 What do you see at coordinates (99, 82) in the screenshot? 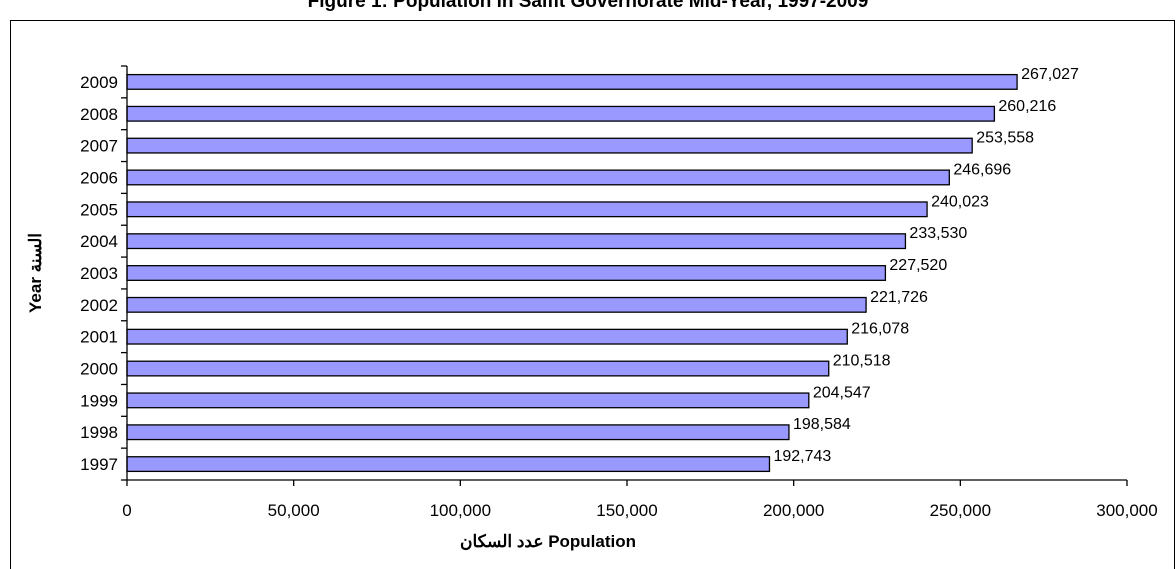
I see `category-label-2009: 2009` at bounding box center [99, 82].